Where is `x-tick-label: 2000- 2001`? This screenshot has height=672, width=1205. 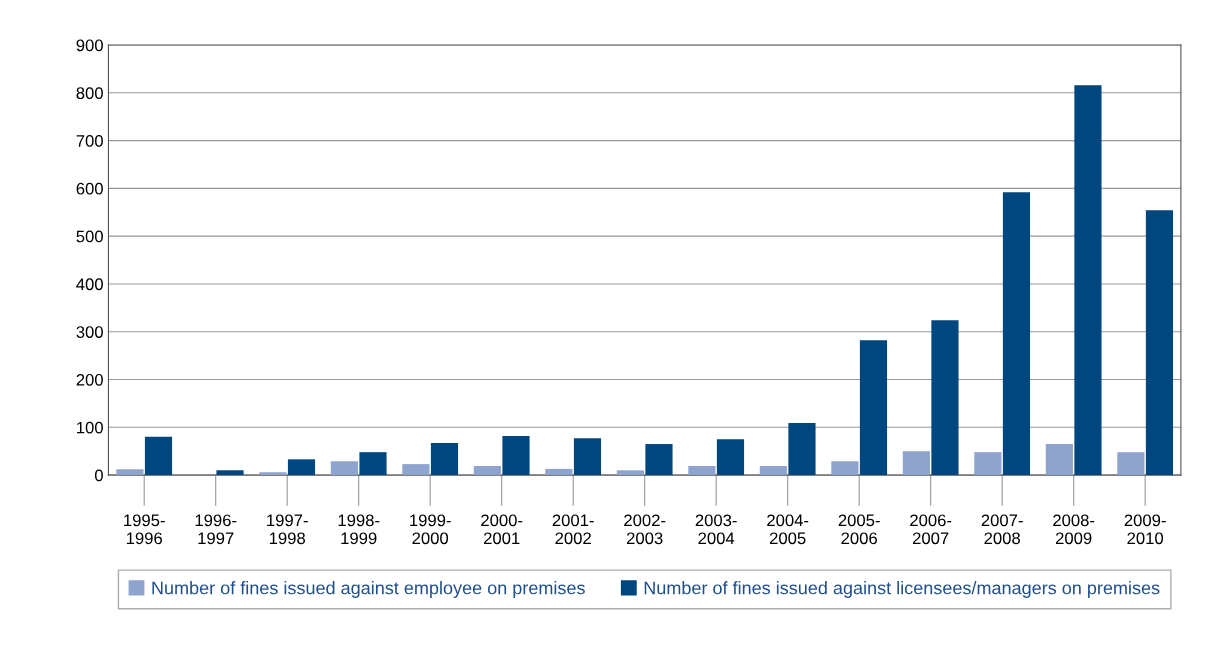 x-tick-label: 2000- 2001 is located at coordinates (502, 529).